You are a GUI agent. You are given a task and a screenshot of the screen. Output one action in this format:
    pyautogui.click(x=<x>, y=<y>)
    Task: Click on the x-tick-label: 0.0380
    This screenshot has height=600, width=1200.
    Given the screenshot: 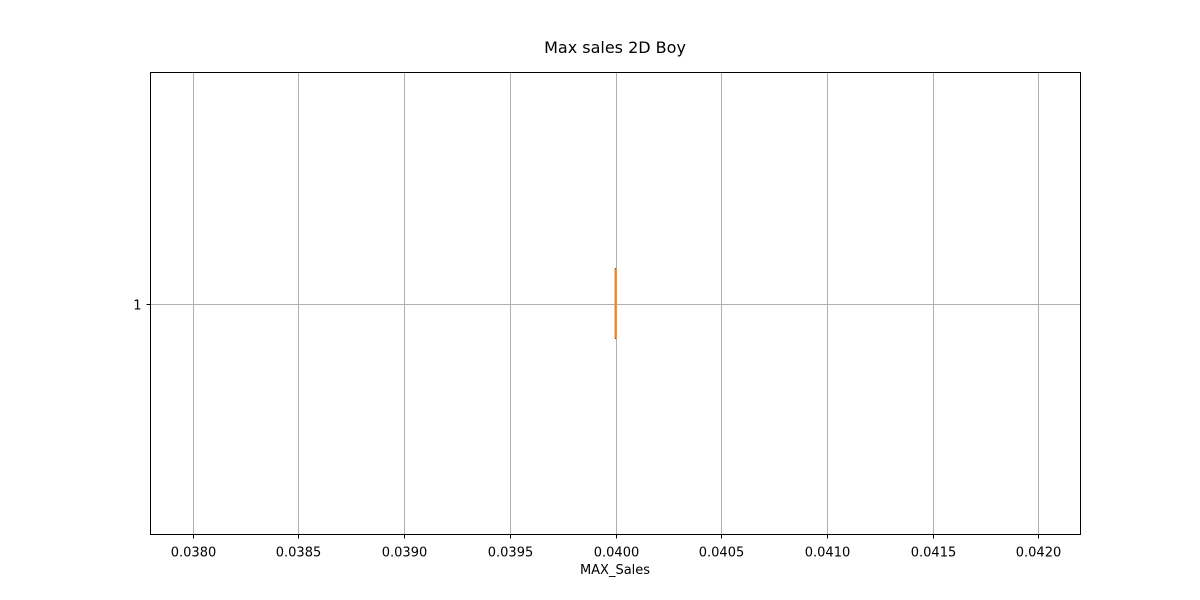 What is the action you would take?
    pyautogui.click(x=194, y=553)
    